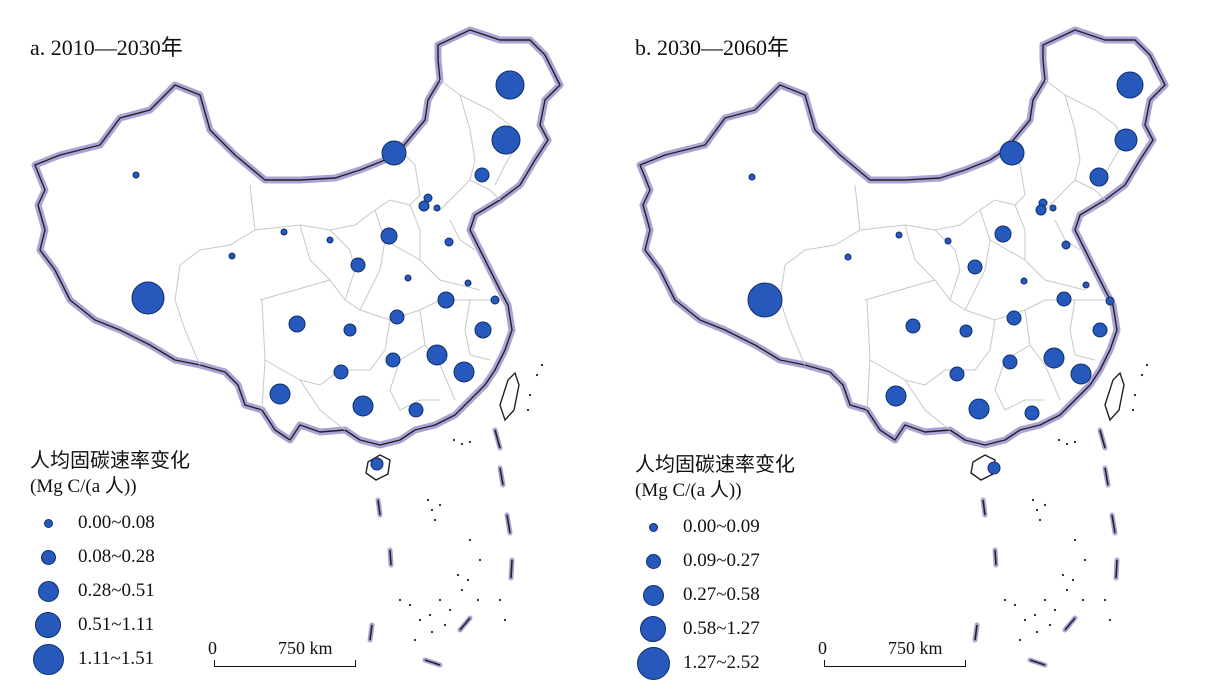 This screenshot has width=1209, height=695. What do you see at coordinates (110, 659) in the screenshot?
I see `legend-class-5: 1.11~1.51` at bounding box center [110, 659].